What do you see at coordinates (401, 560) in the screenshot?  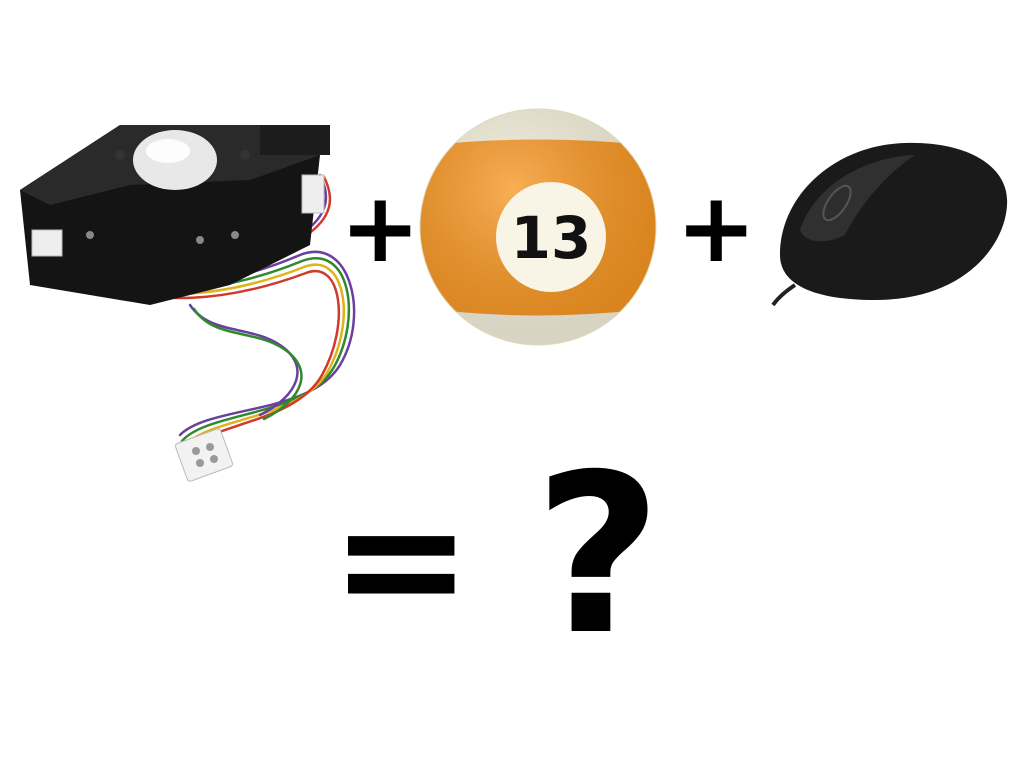 I see `equals-sign: =` at bounding box center [401, 560].